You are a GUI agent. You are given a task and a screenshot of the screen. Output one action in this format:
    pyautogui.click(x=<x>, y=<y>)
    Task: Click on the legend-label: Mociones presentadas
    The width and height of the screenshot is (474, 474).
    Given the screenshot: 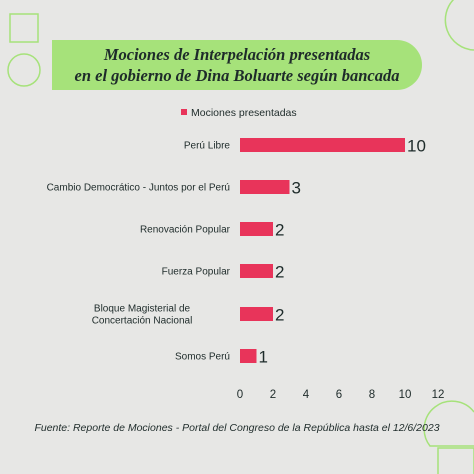 What is the action you would take?
    pyautogui.click(x=244, y=113)
    